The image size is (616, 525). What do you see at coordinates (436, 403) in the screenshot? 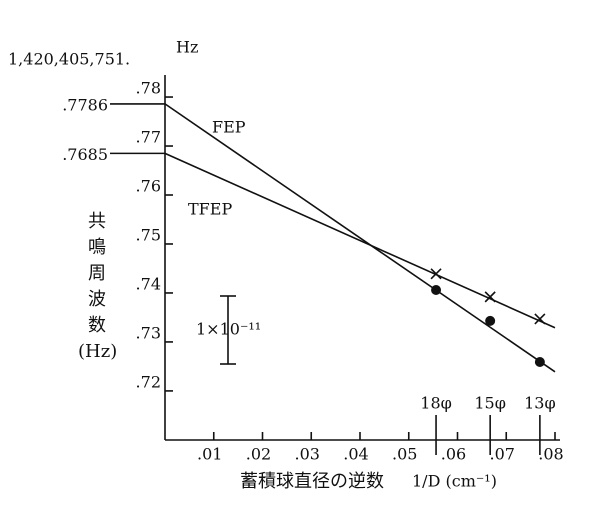
I see `sphere-label: 18φ` at bounding box center [436, 403].